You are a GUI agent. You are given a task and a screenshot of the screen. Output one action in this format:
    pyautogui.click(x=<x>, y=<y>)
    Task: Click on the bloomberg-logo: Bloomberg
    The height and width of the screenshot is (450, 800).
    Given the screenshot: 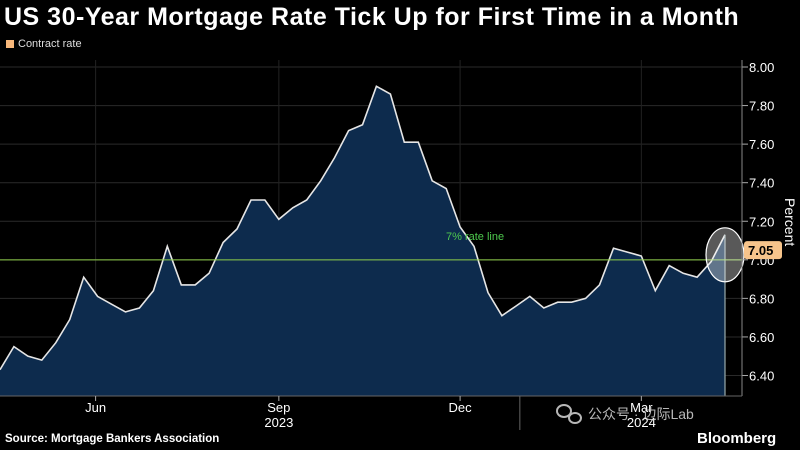 What is the action you would take?
    pyautogui.click(x=737, y=438)
    